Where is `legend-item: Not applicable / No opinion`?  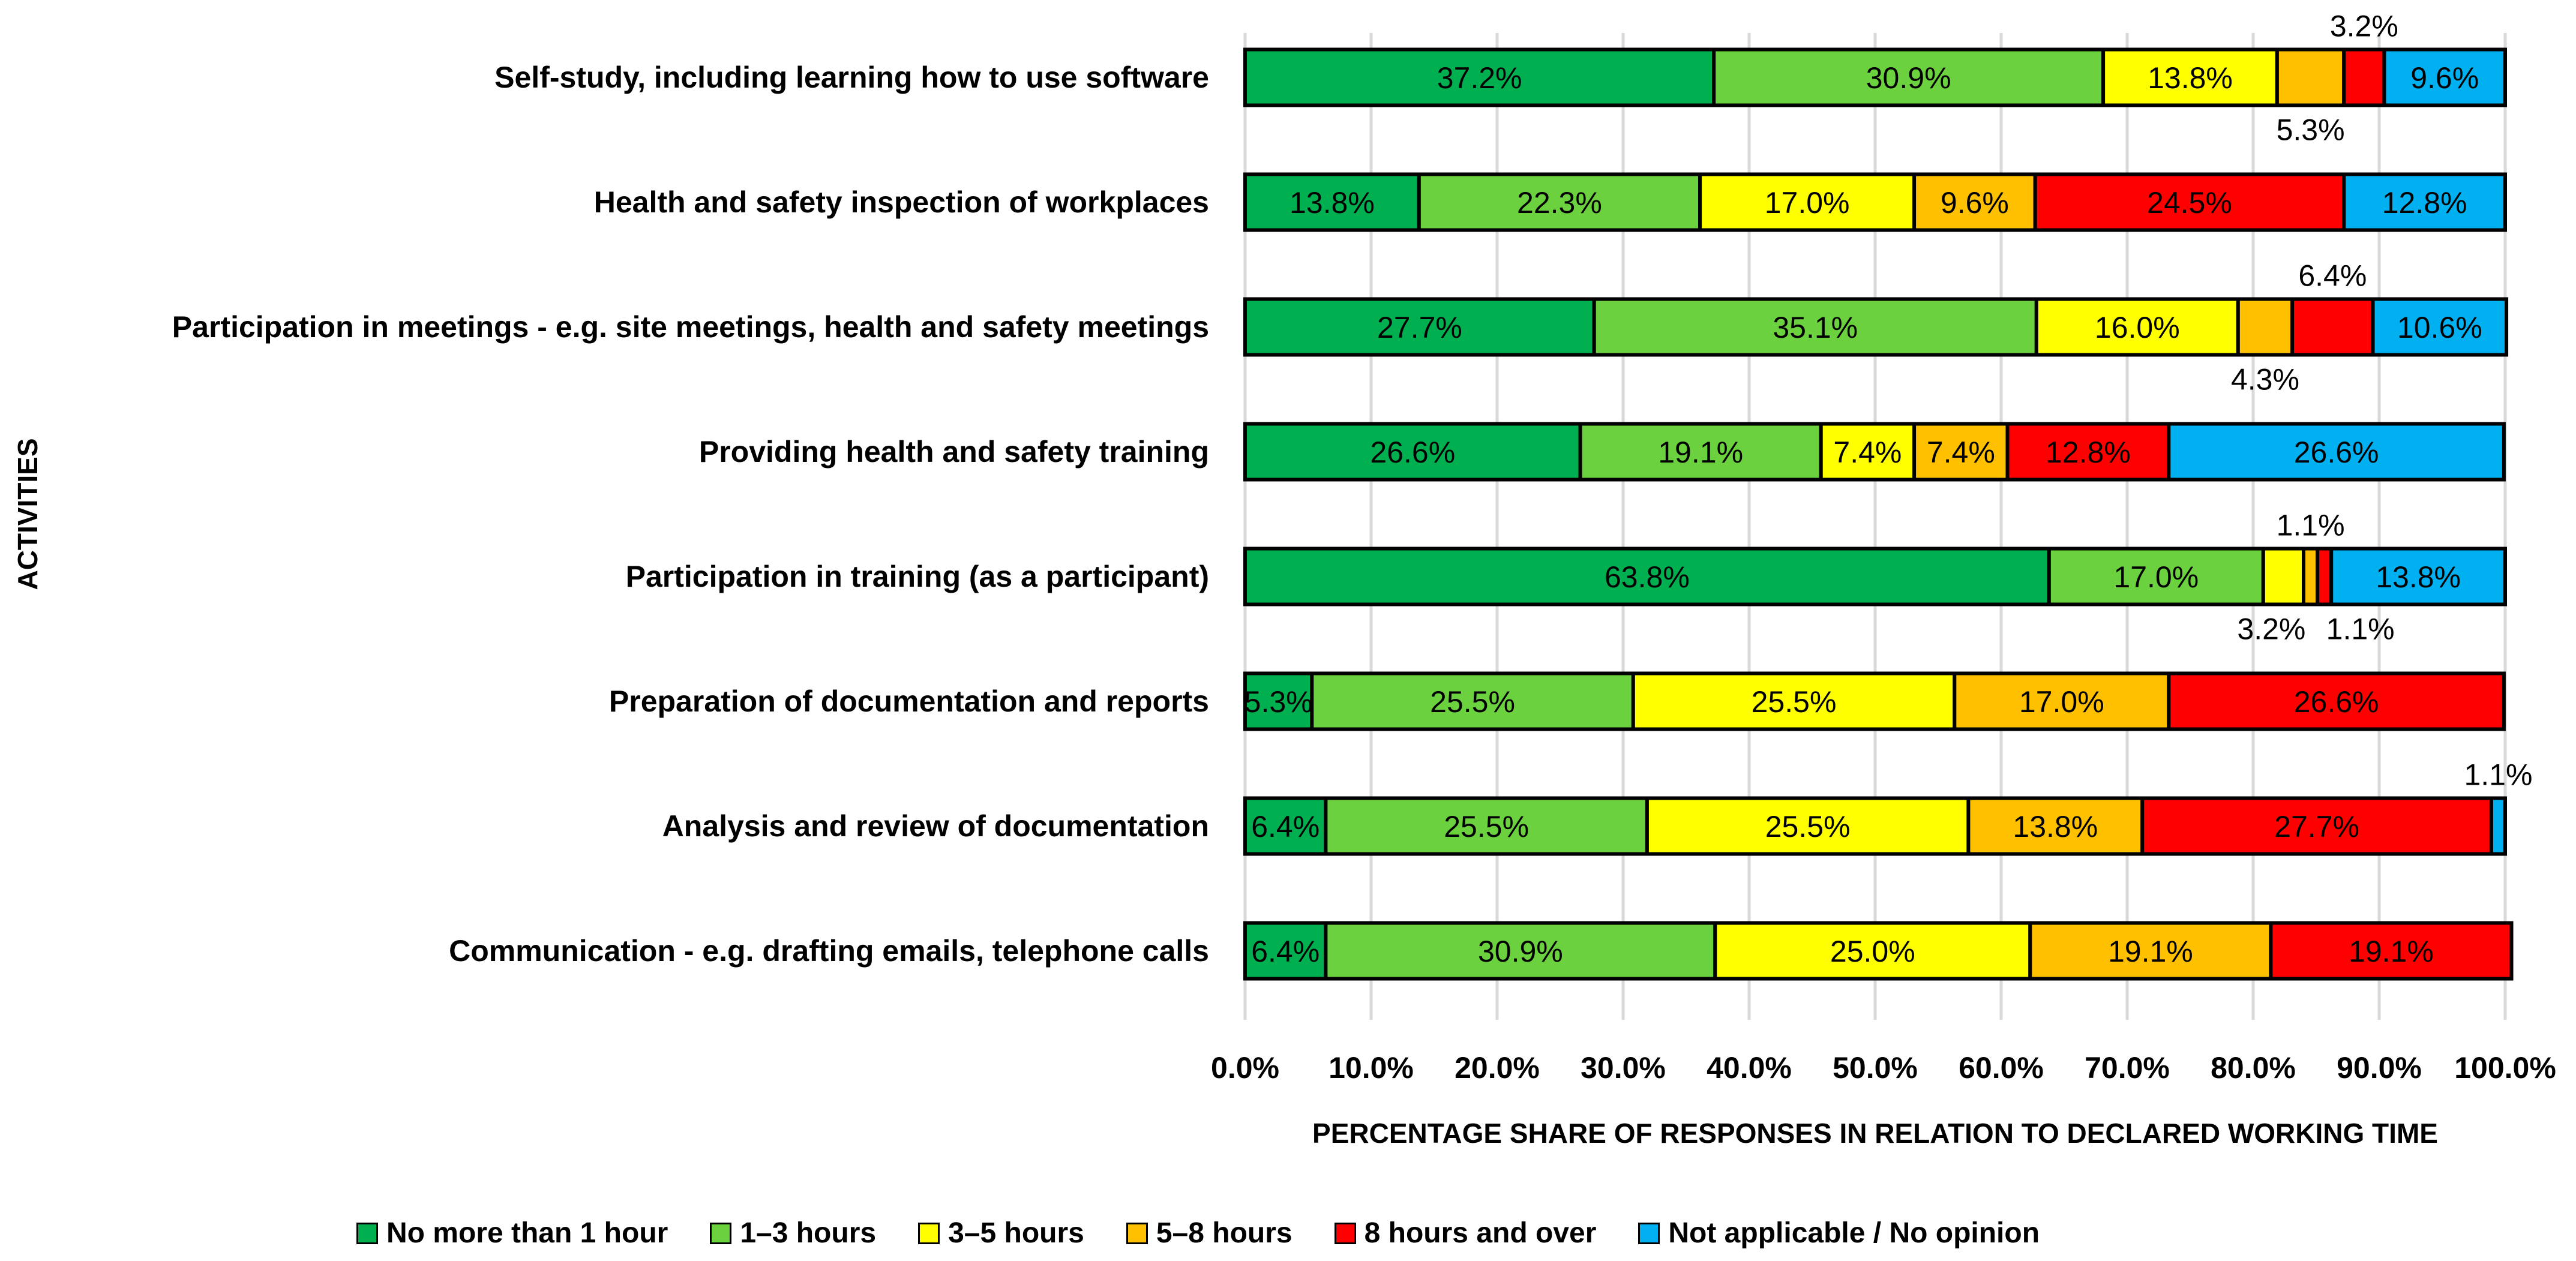
legend-item: Not applicable / No opinion is located at coordinates (1839, 1233).